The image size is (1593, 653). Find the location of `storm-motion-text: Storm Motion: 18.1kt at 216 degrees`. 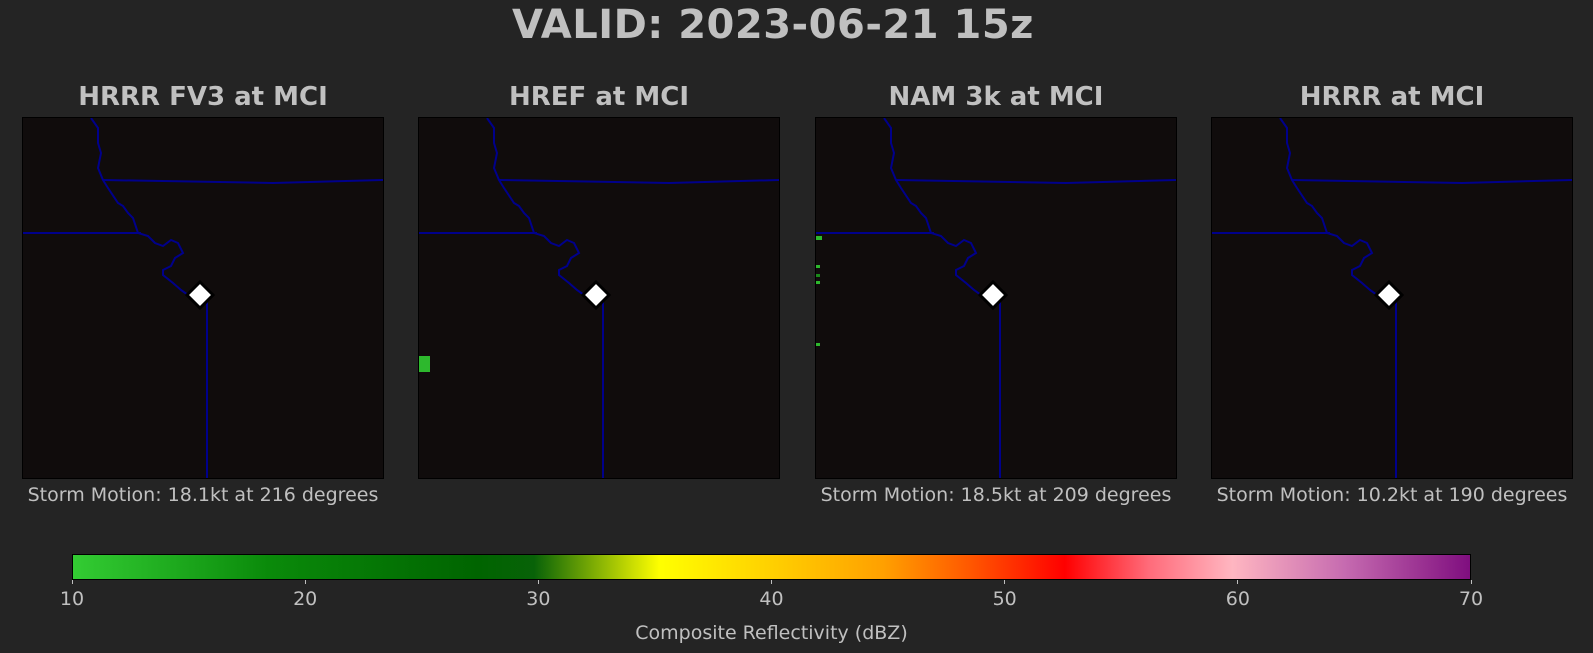

storm-motion-text: Storm Motion: 18.1kt at 216 degrees is located at coordinates (203, 495).